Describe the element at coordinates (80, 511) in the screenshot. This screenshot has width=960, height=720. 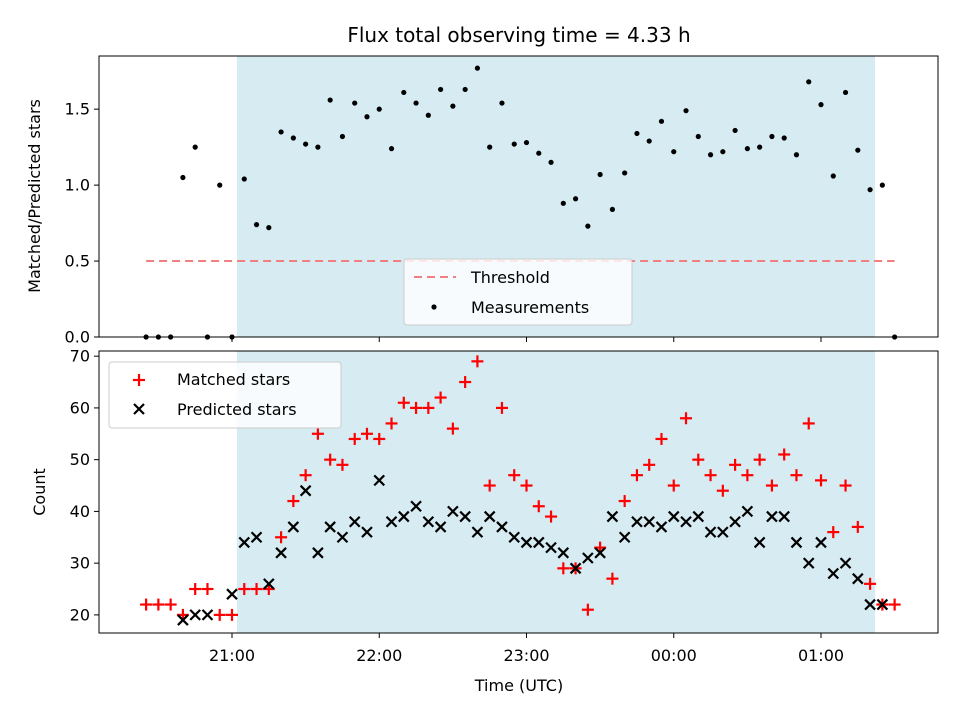
I see `bottom-y-tick-label: 40` at that location.